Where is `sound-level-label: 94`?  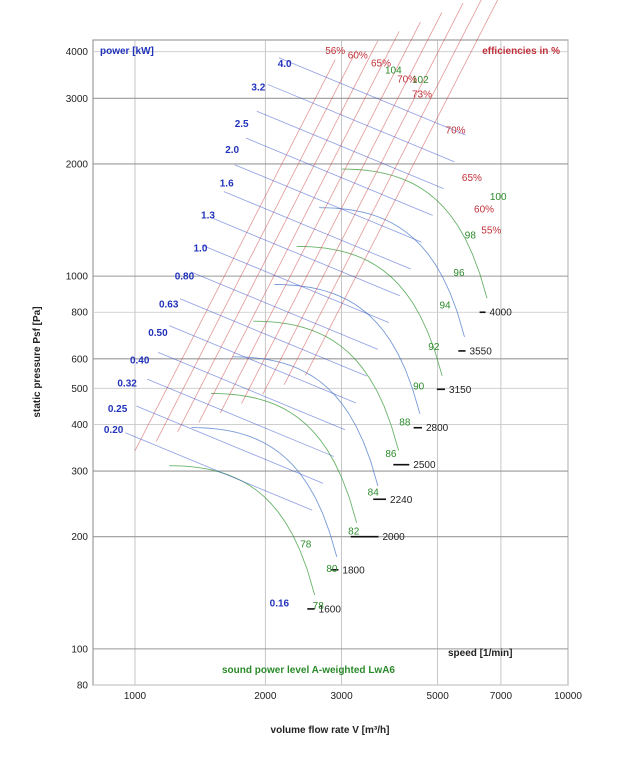
sound-level-label: 94 is located at coordinates (445, 305).